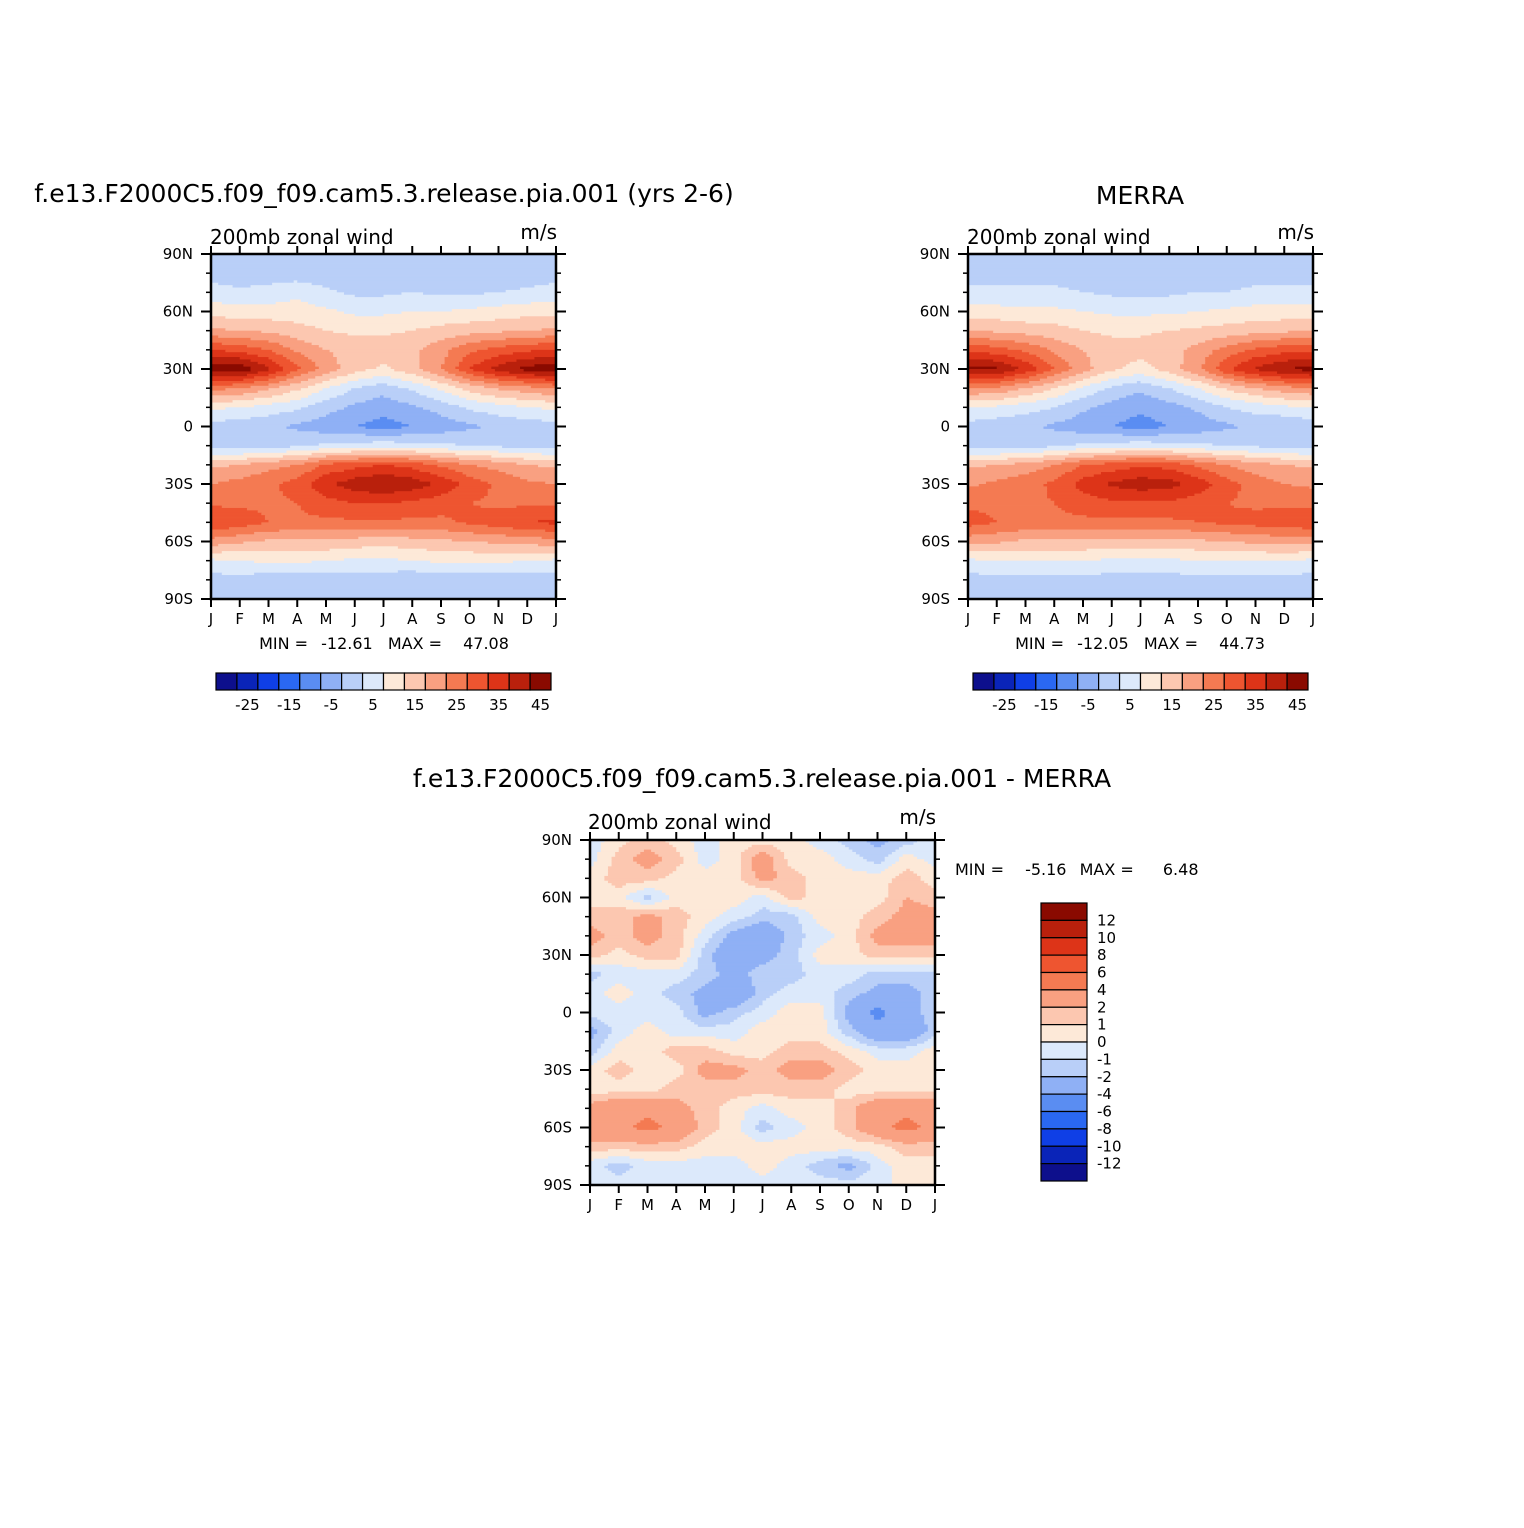 Image resolution: width=1524 pixels, height=1528 pixels. I want to click on y-tick-label: 60N, so click(935, 312).